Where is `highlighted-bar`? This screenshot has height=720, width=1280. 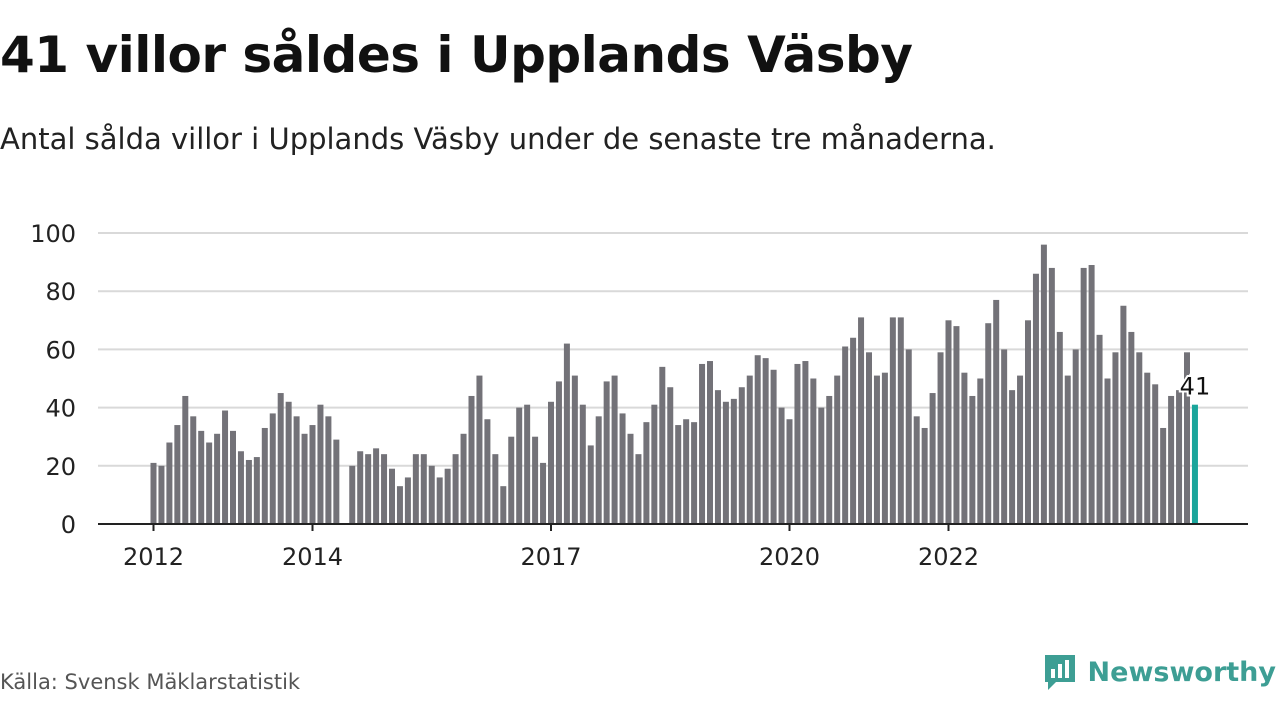
highlighted-bar is located at coordinates (1194, 464).